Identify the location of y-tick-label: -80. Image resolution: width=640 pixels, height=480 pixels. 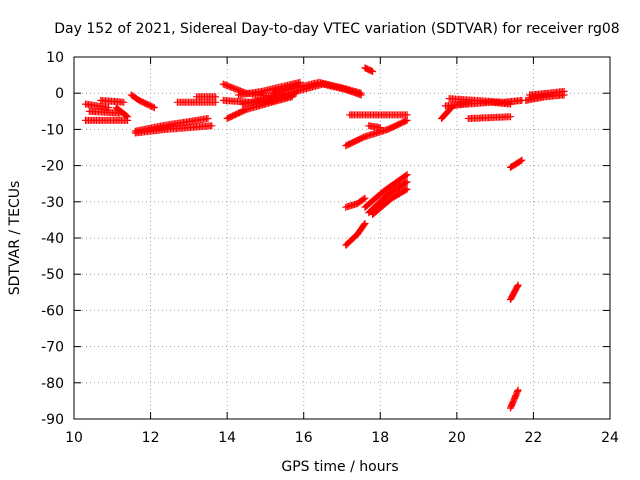
(52, 384).